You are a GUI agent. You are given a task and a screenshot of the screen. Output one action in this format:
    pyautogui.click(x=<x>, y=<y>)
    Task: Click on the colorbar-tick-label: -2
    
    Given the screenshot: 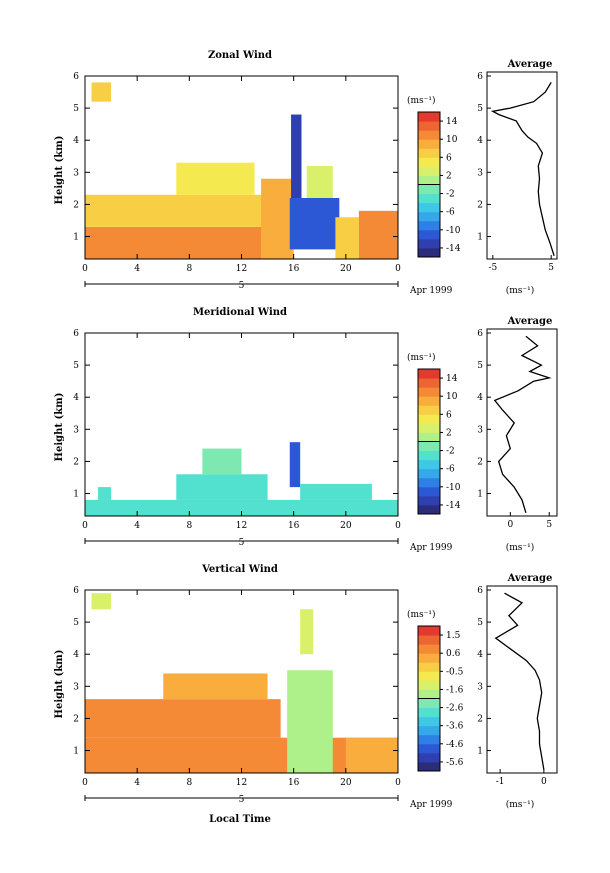 What is the action you would take?
    pyautogui.click(x=450, y=452)
    